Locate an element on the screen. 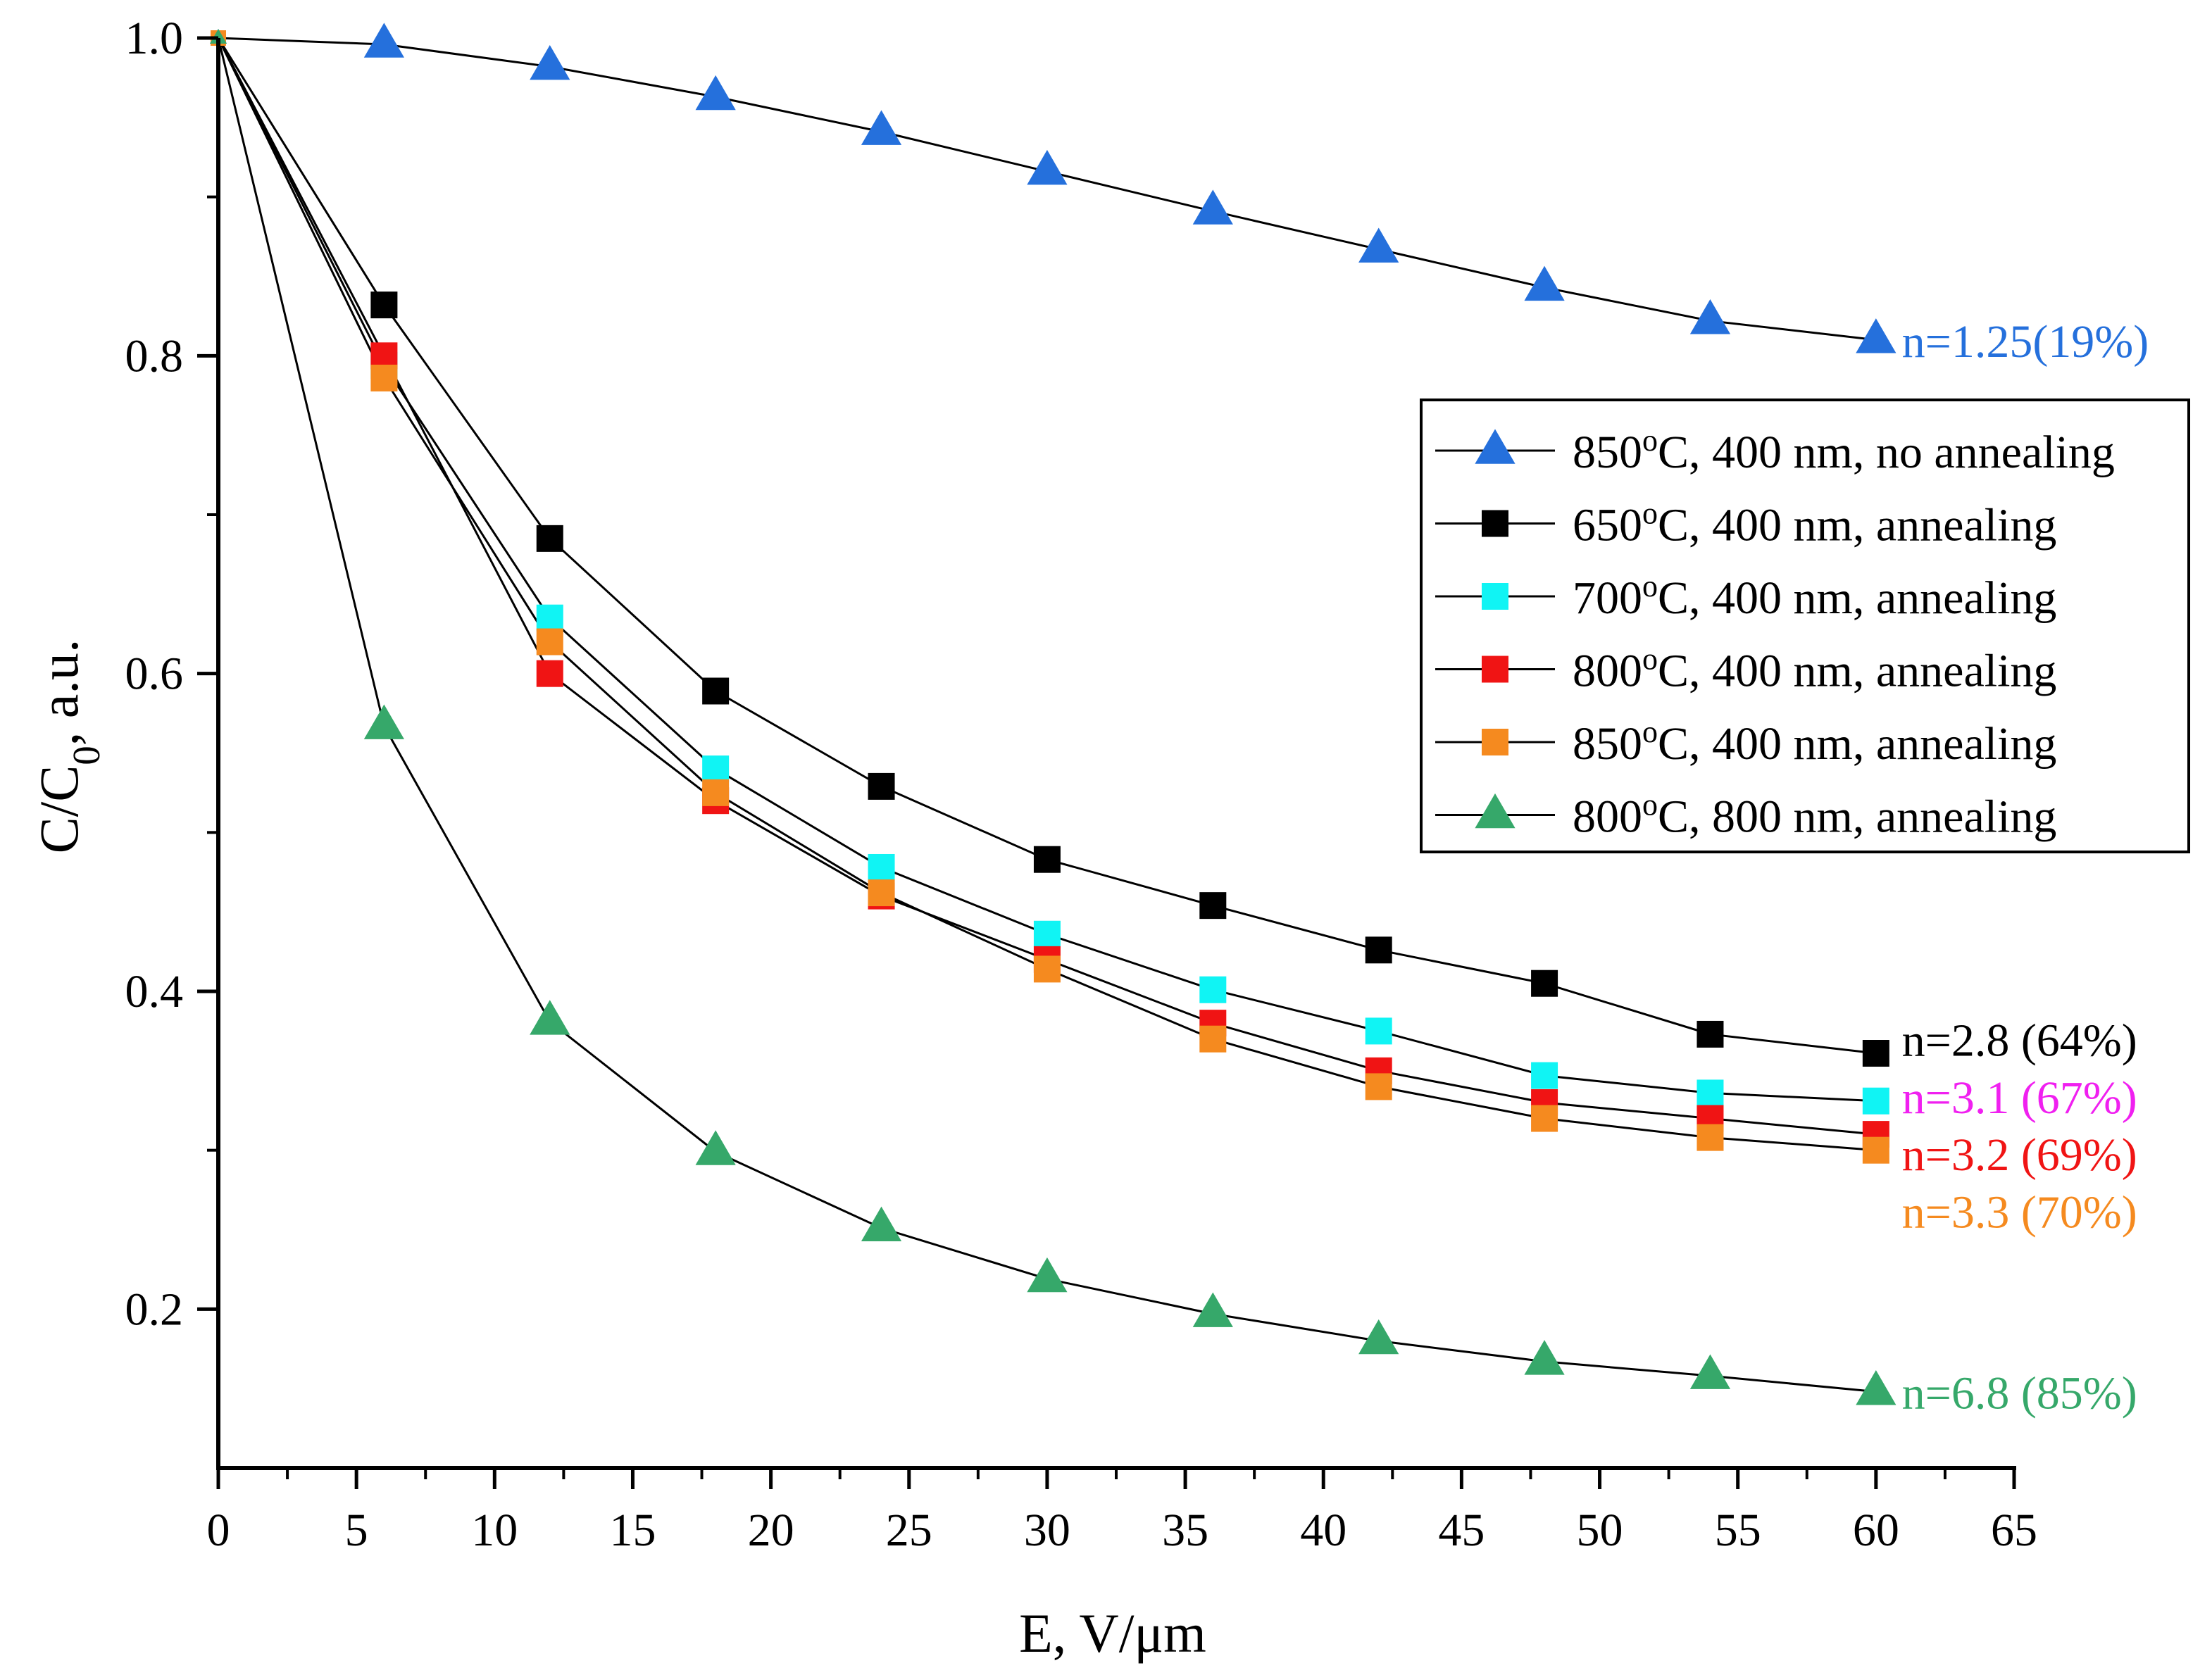 Image resolution: width=2212 pixels, height=1675 pixels. y-axis-title: C/C0, a.u. is located at coordinates (68, 746).